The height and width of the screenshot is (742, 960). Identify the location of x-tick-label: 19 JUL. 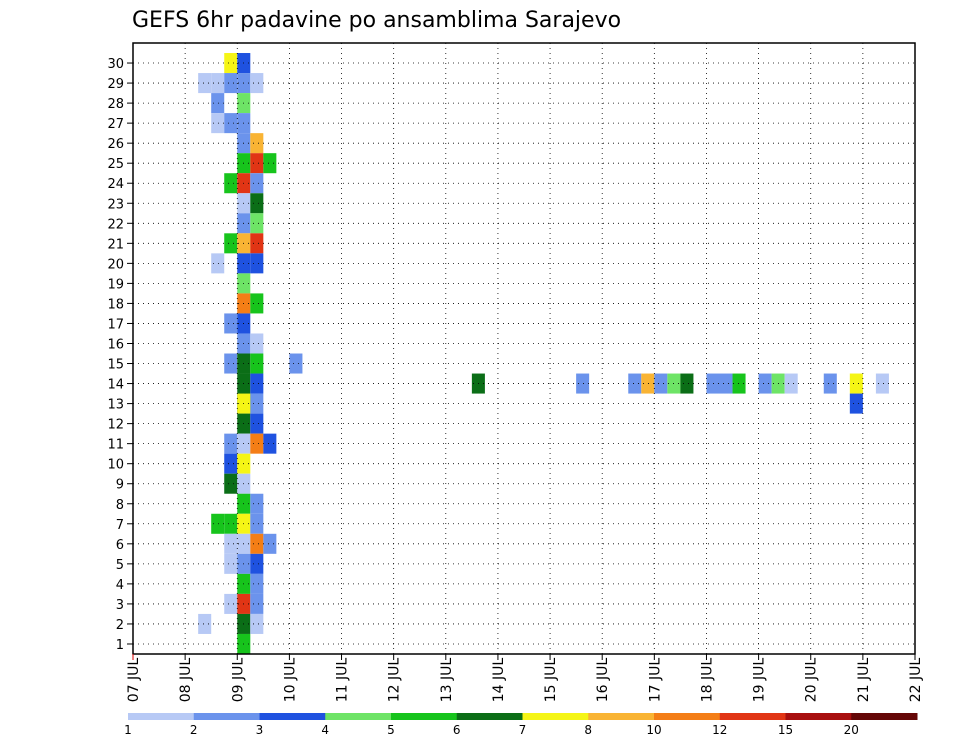
(760, 680).